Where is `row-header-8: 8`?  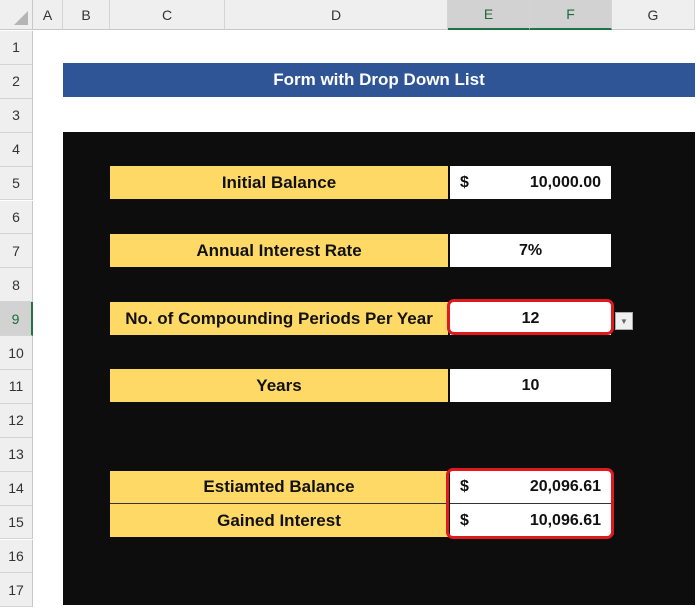 row-header-8: 8 is located at coordinates (16, 285).